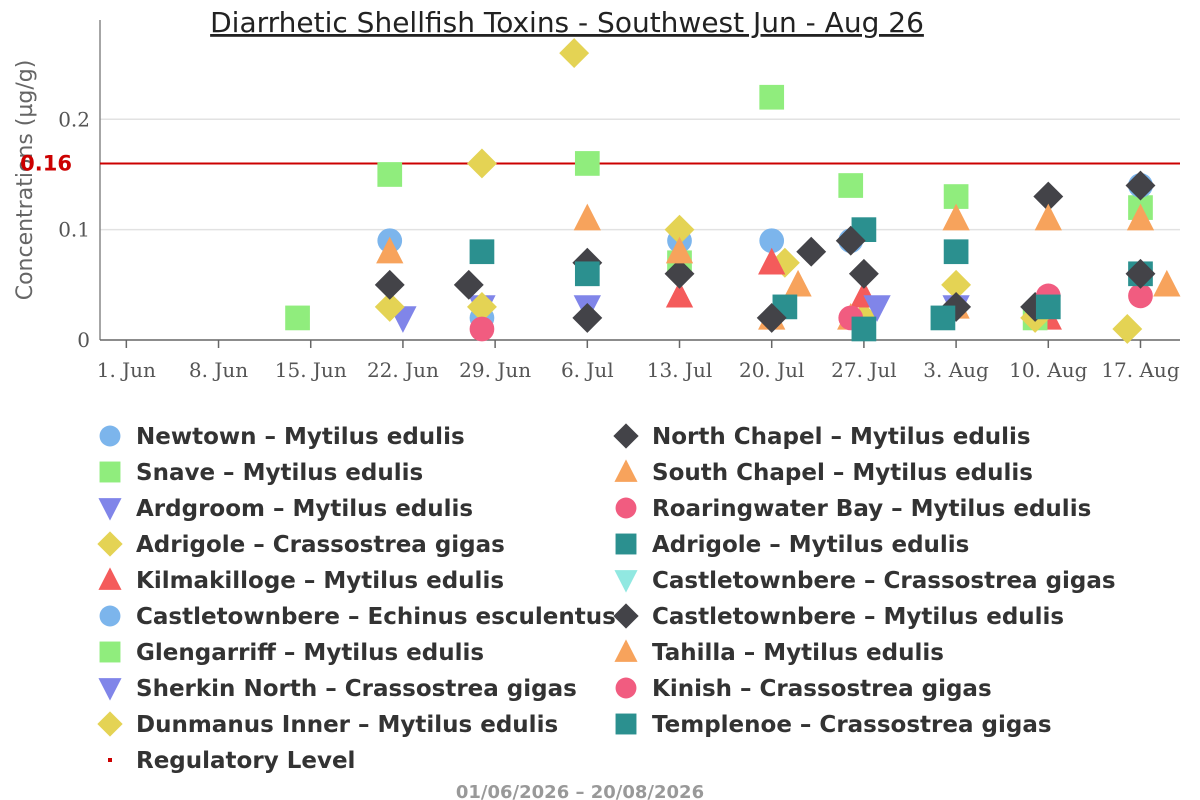  Describe the element at coordinates (311, 370) in the screenshot. I see `x-tick-label: 15. Jun` at that location.